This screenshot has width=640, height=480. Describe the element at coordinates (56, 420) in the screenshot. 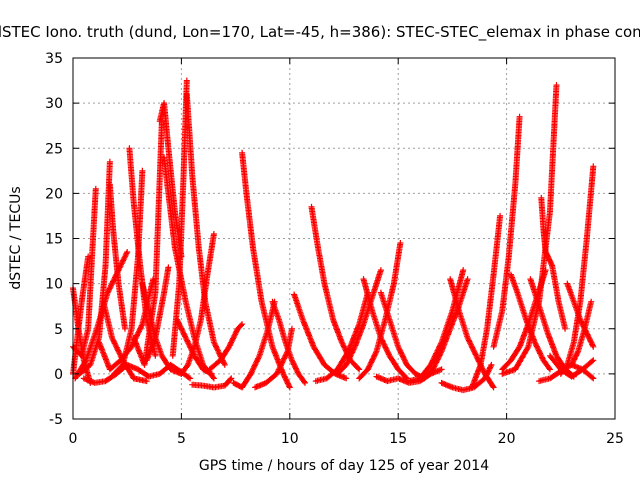

I see `y-tick-label: -5` at that location.